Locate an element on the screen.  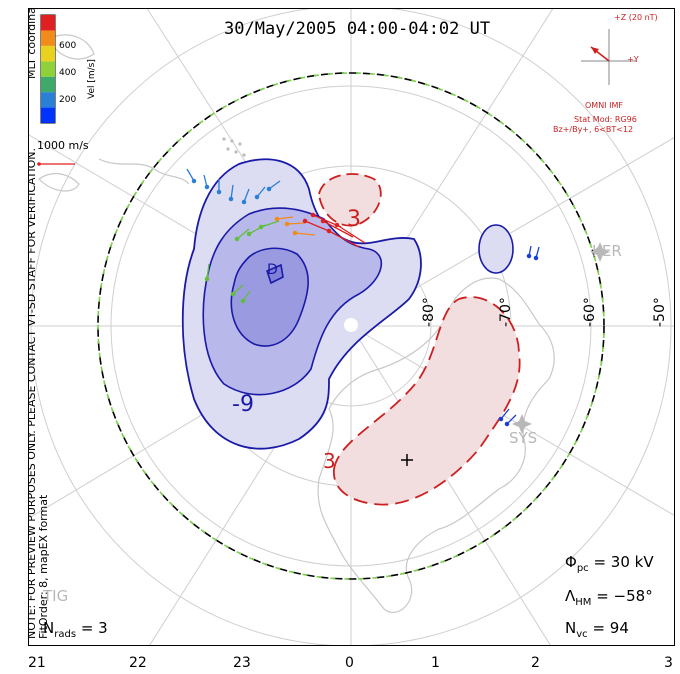
contour-label-negative: -9 is located at coordinates (243, 404).